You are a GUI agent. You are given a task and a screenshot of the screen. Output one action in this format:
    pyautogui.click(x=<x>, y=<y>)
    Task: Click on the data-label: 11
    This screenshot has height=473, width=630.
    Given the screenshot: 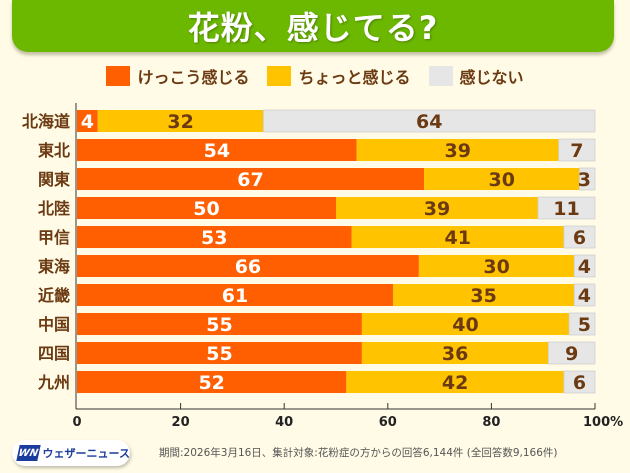 What is the action you would take?
    pyautogui.click(x=566, y=209)
    